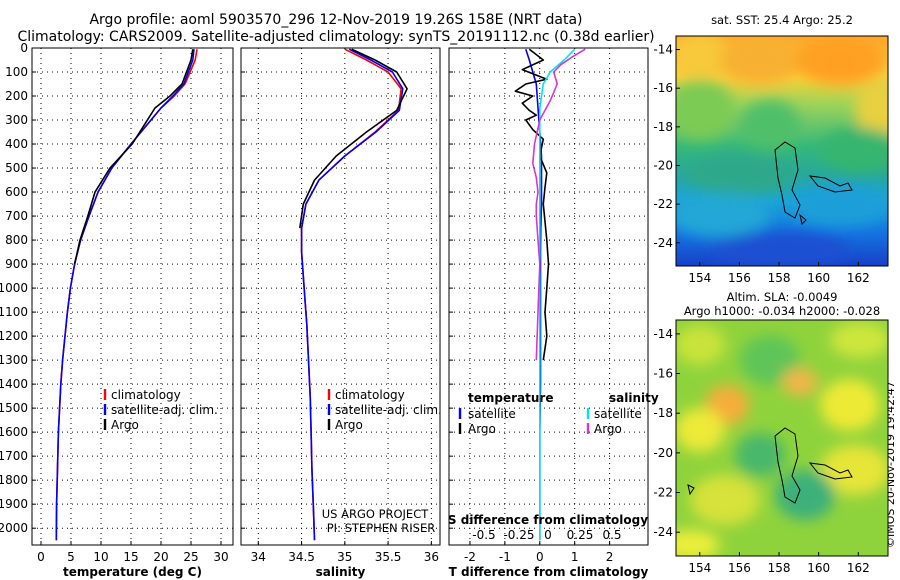  I want to click on sst-map-ticks: 154 156 158 160 162 -14 -16 -18 -20 -22 -24, so click(761, 164).